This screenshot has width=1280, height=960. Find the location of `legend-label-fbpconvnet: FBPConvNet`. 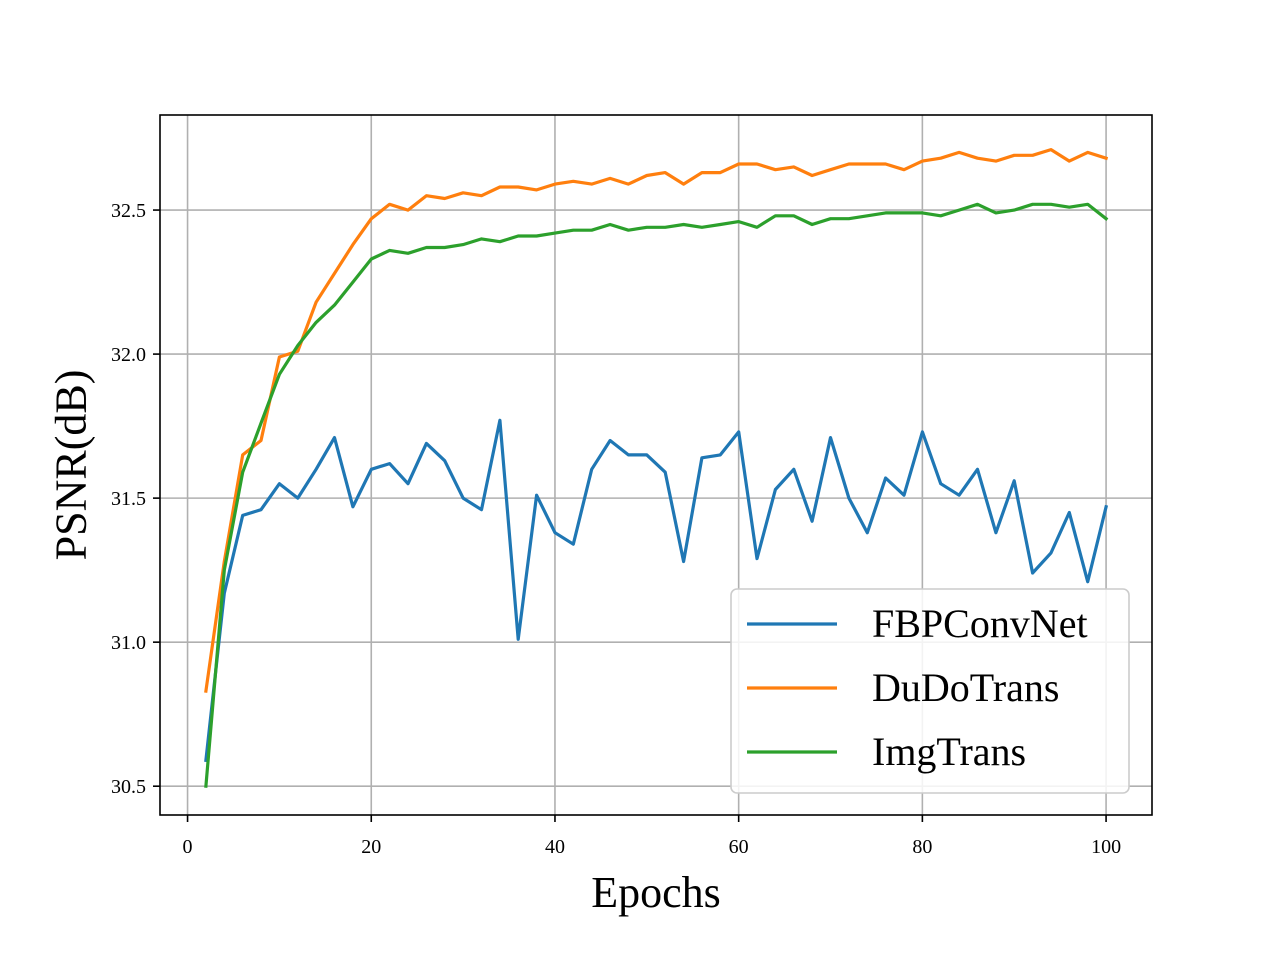

legend-label-fbpconvnet: FBPConvNet is located at coordinates (980, 623).